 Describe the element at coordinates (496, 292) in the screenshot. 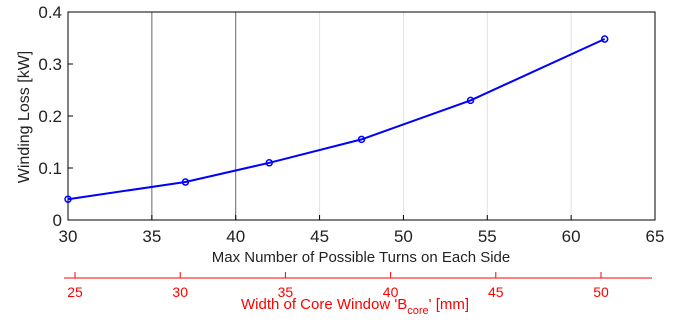

I see `secondary-tick-label-4: 45` at that location.